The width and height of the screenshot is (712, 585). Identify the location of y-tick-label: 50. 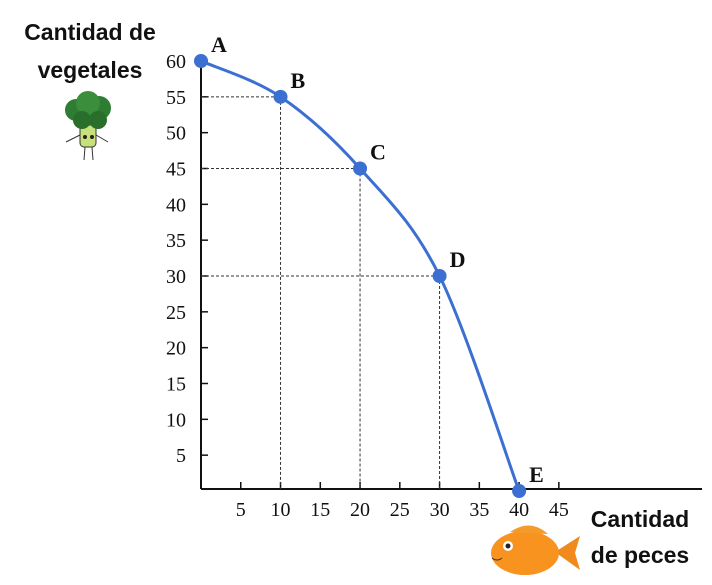
(176, 134).